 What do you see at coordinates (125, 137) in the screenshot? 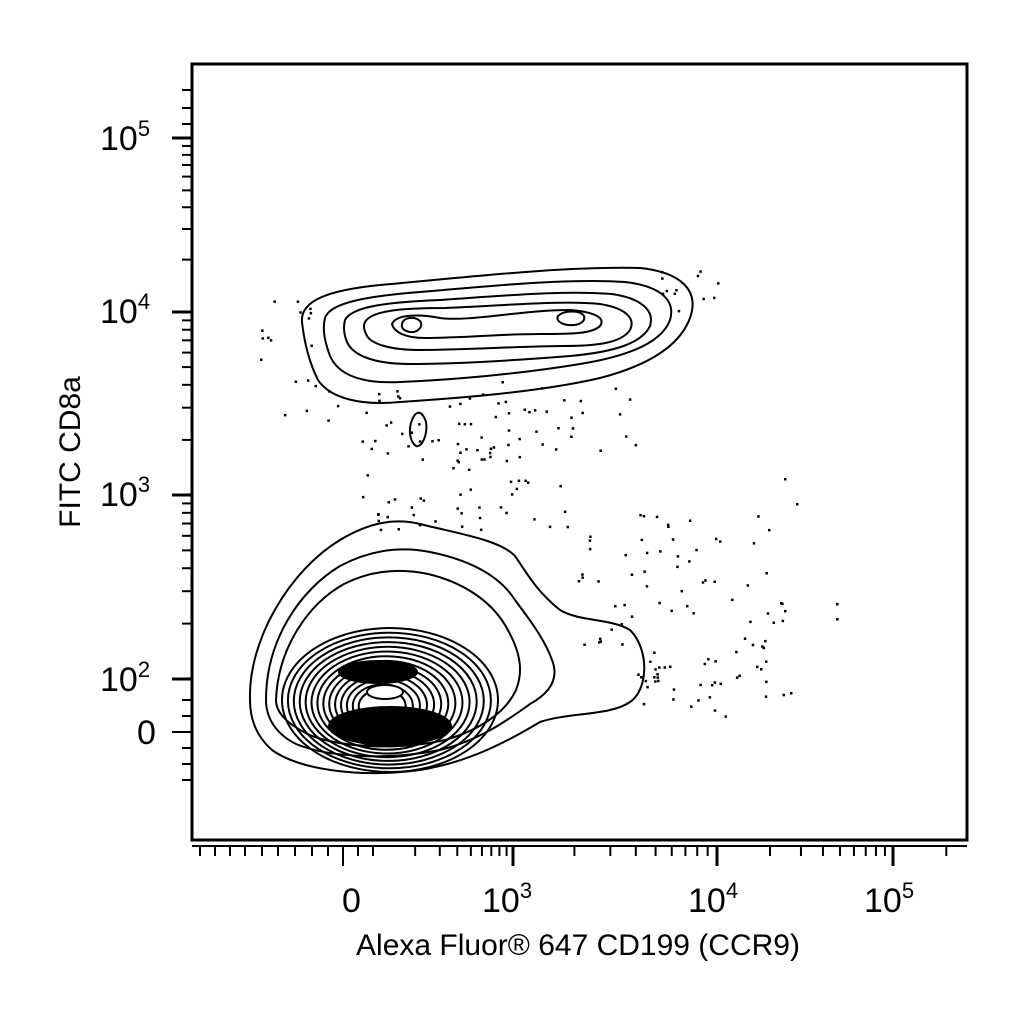
I see `y-tick-label-1e5: 105` at bounding box center [125, 137].